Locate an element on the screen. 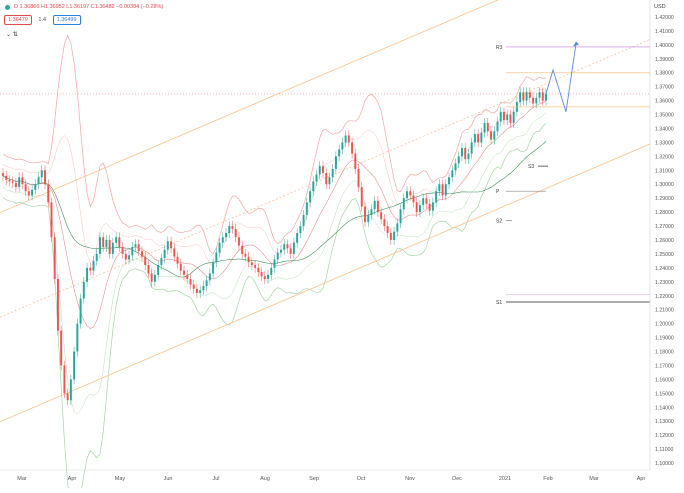  x-tick-label: Mar is located at coordinates (22, 479).